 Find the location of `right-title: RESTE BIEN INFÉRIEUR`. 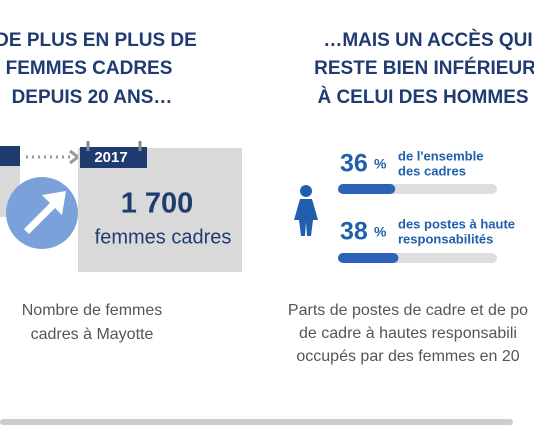

right-title: RESTE BIEN INFÉRIEUR is located at coordinates (424, 68).